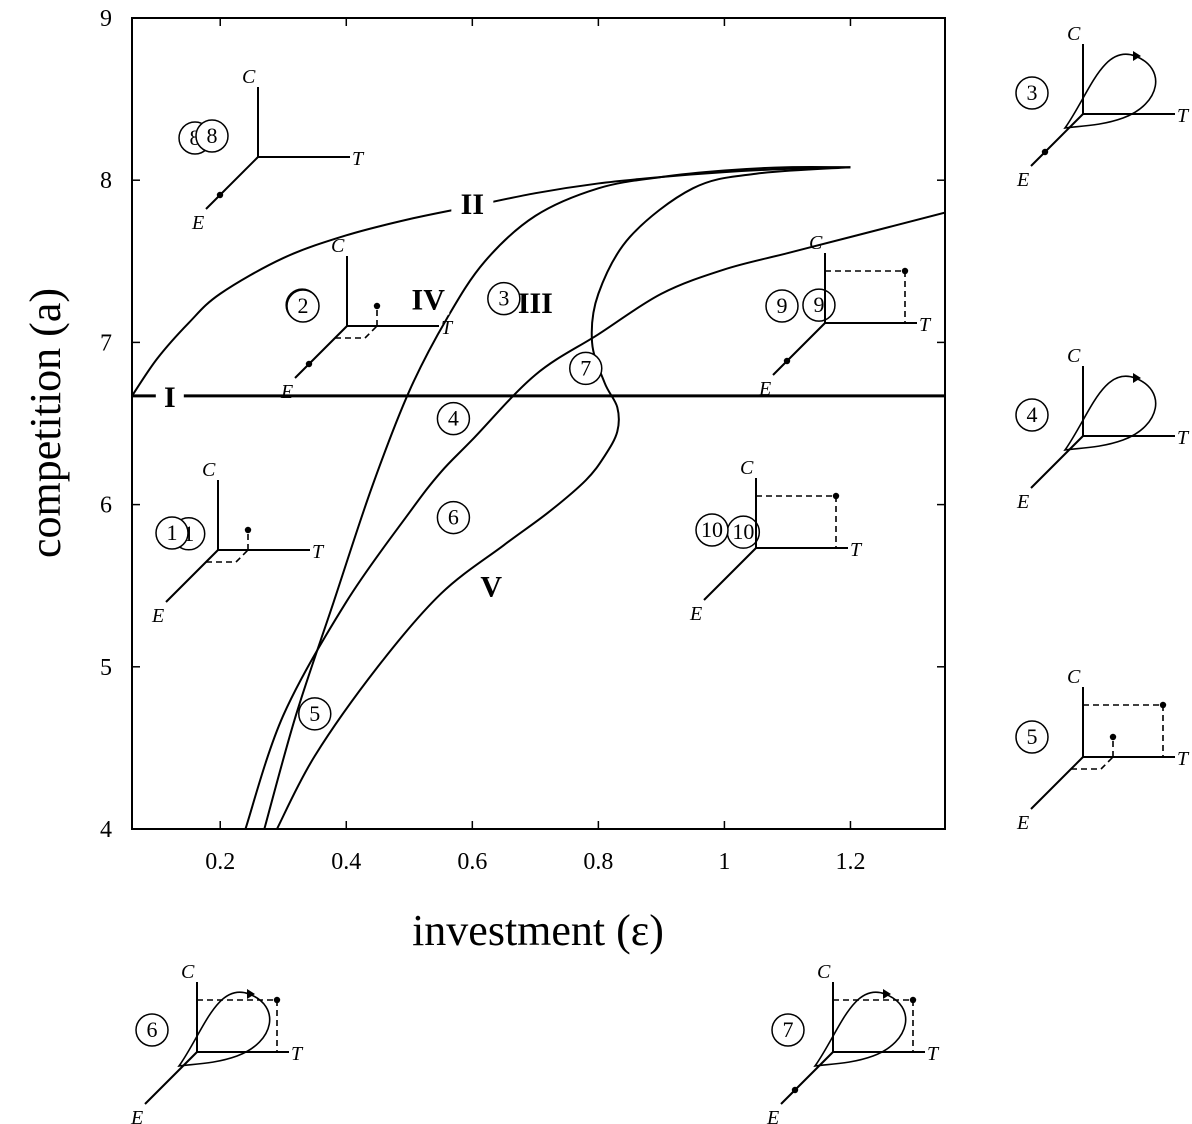 This screenshot has height=1124, width=1192. I want to click on portrait-number-9: 9, so click(782, 305).